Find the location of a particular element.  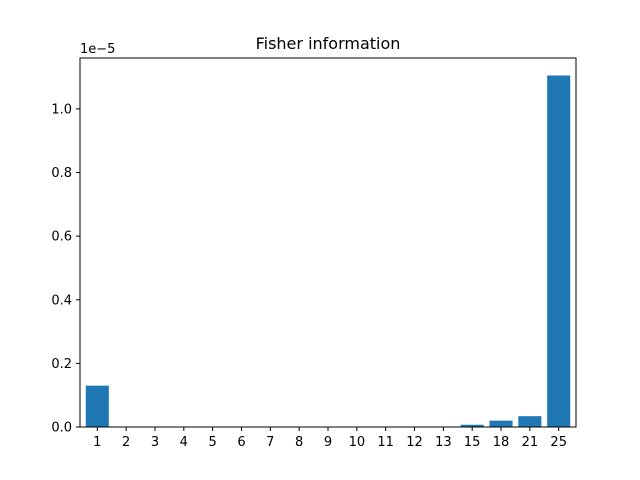

y-axis-ticks: 0.0 0.2 0.4 0.6 0.8 1.0 is located at coordinates (65, 269).